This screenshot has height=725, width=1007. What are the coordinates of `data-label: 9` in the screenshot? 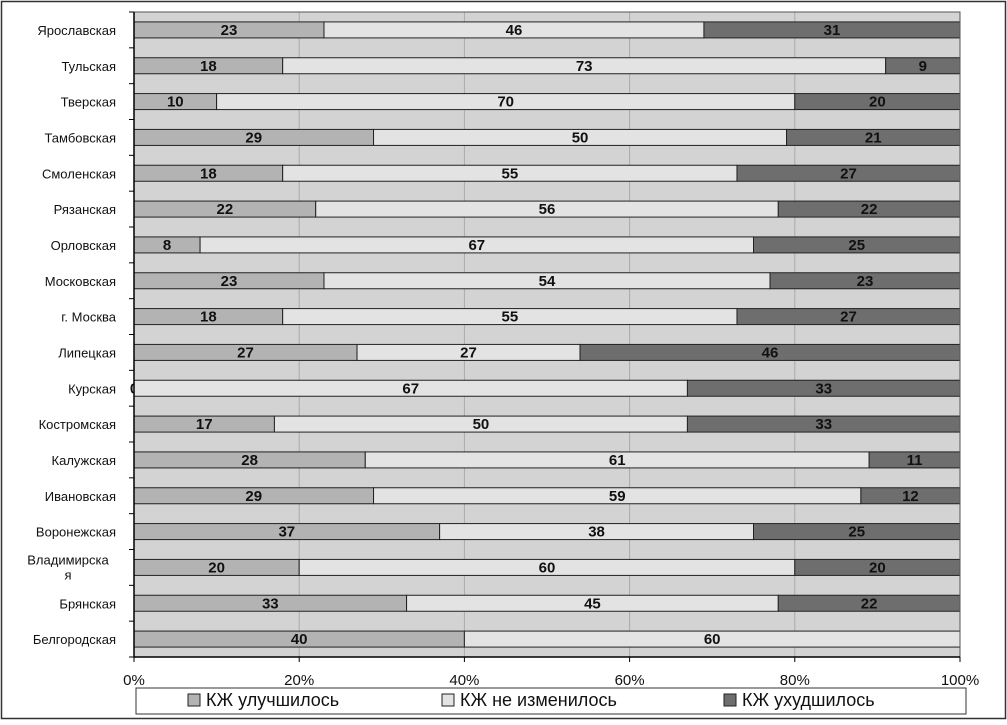 It's located at (923, 66).